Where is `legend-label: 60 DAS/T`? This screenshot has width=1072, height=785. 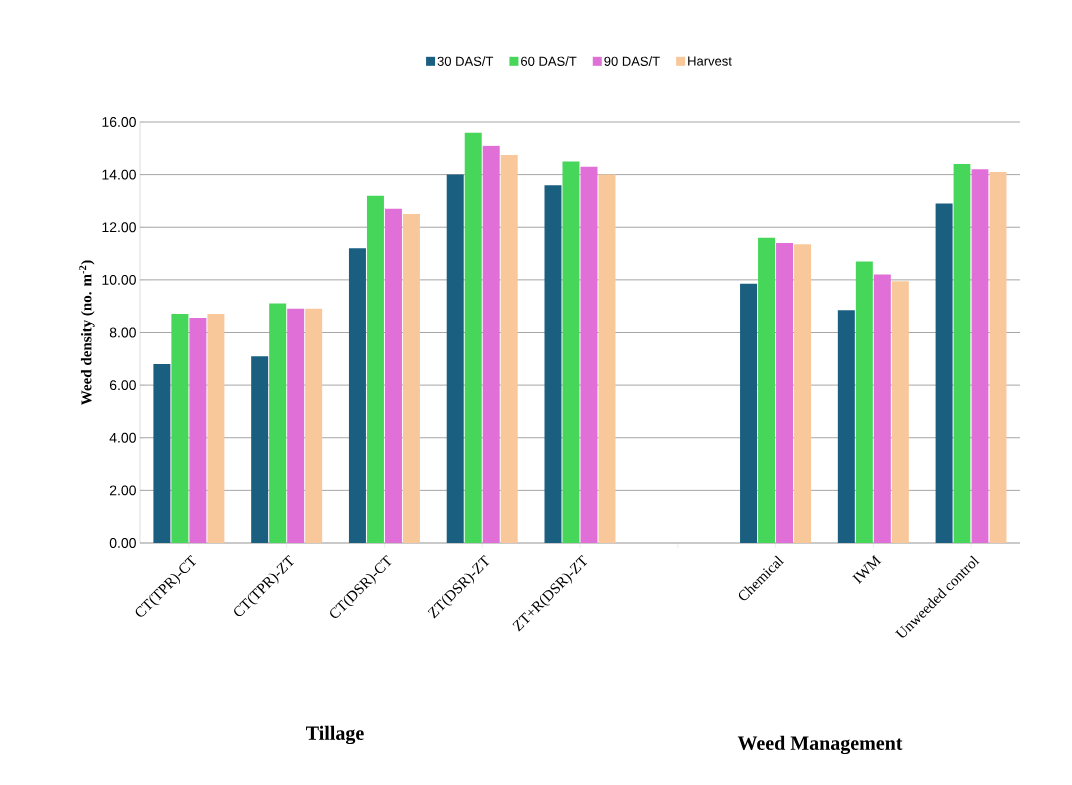
legend-label: 60 DAS/T is located at coordinates (549, 61).